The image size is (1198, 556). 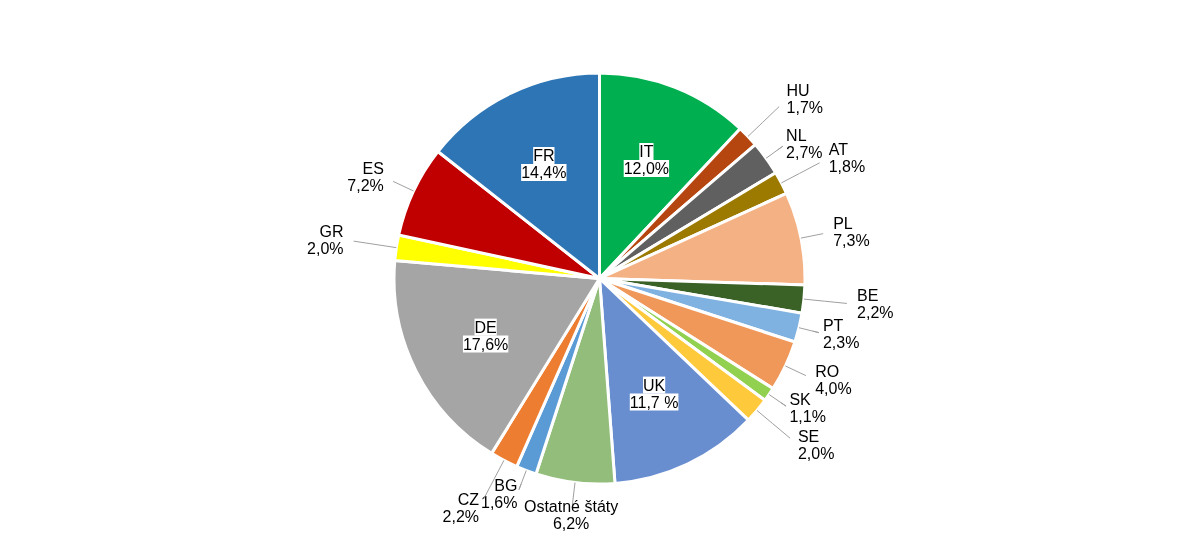 What do you see at coordinates (646, 169) in the screenshot?
I see `data-label: 12,0%` at bounding box center [646, 169].